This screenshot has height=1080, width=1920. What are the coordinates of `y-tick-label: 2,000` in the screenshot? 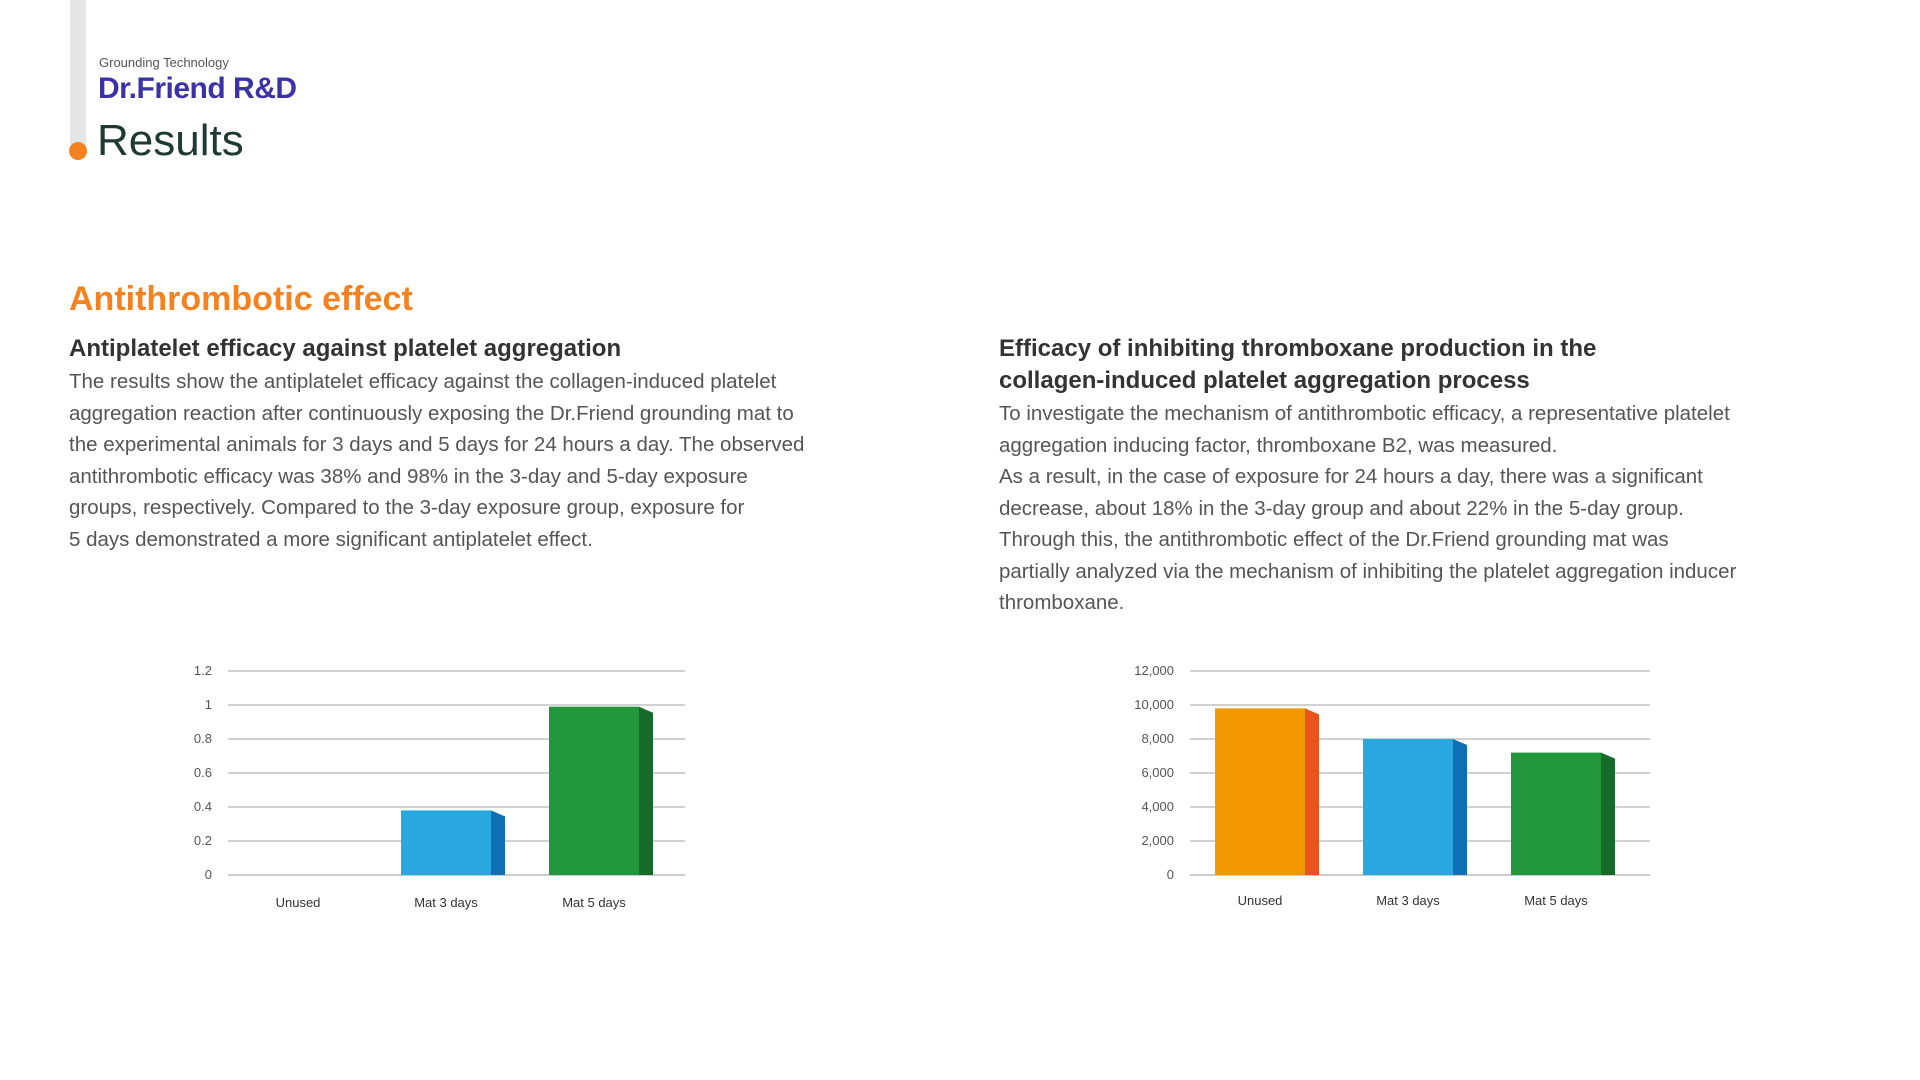 It's located at (1157, 840).